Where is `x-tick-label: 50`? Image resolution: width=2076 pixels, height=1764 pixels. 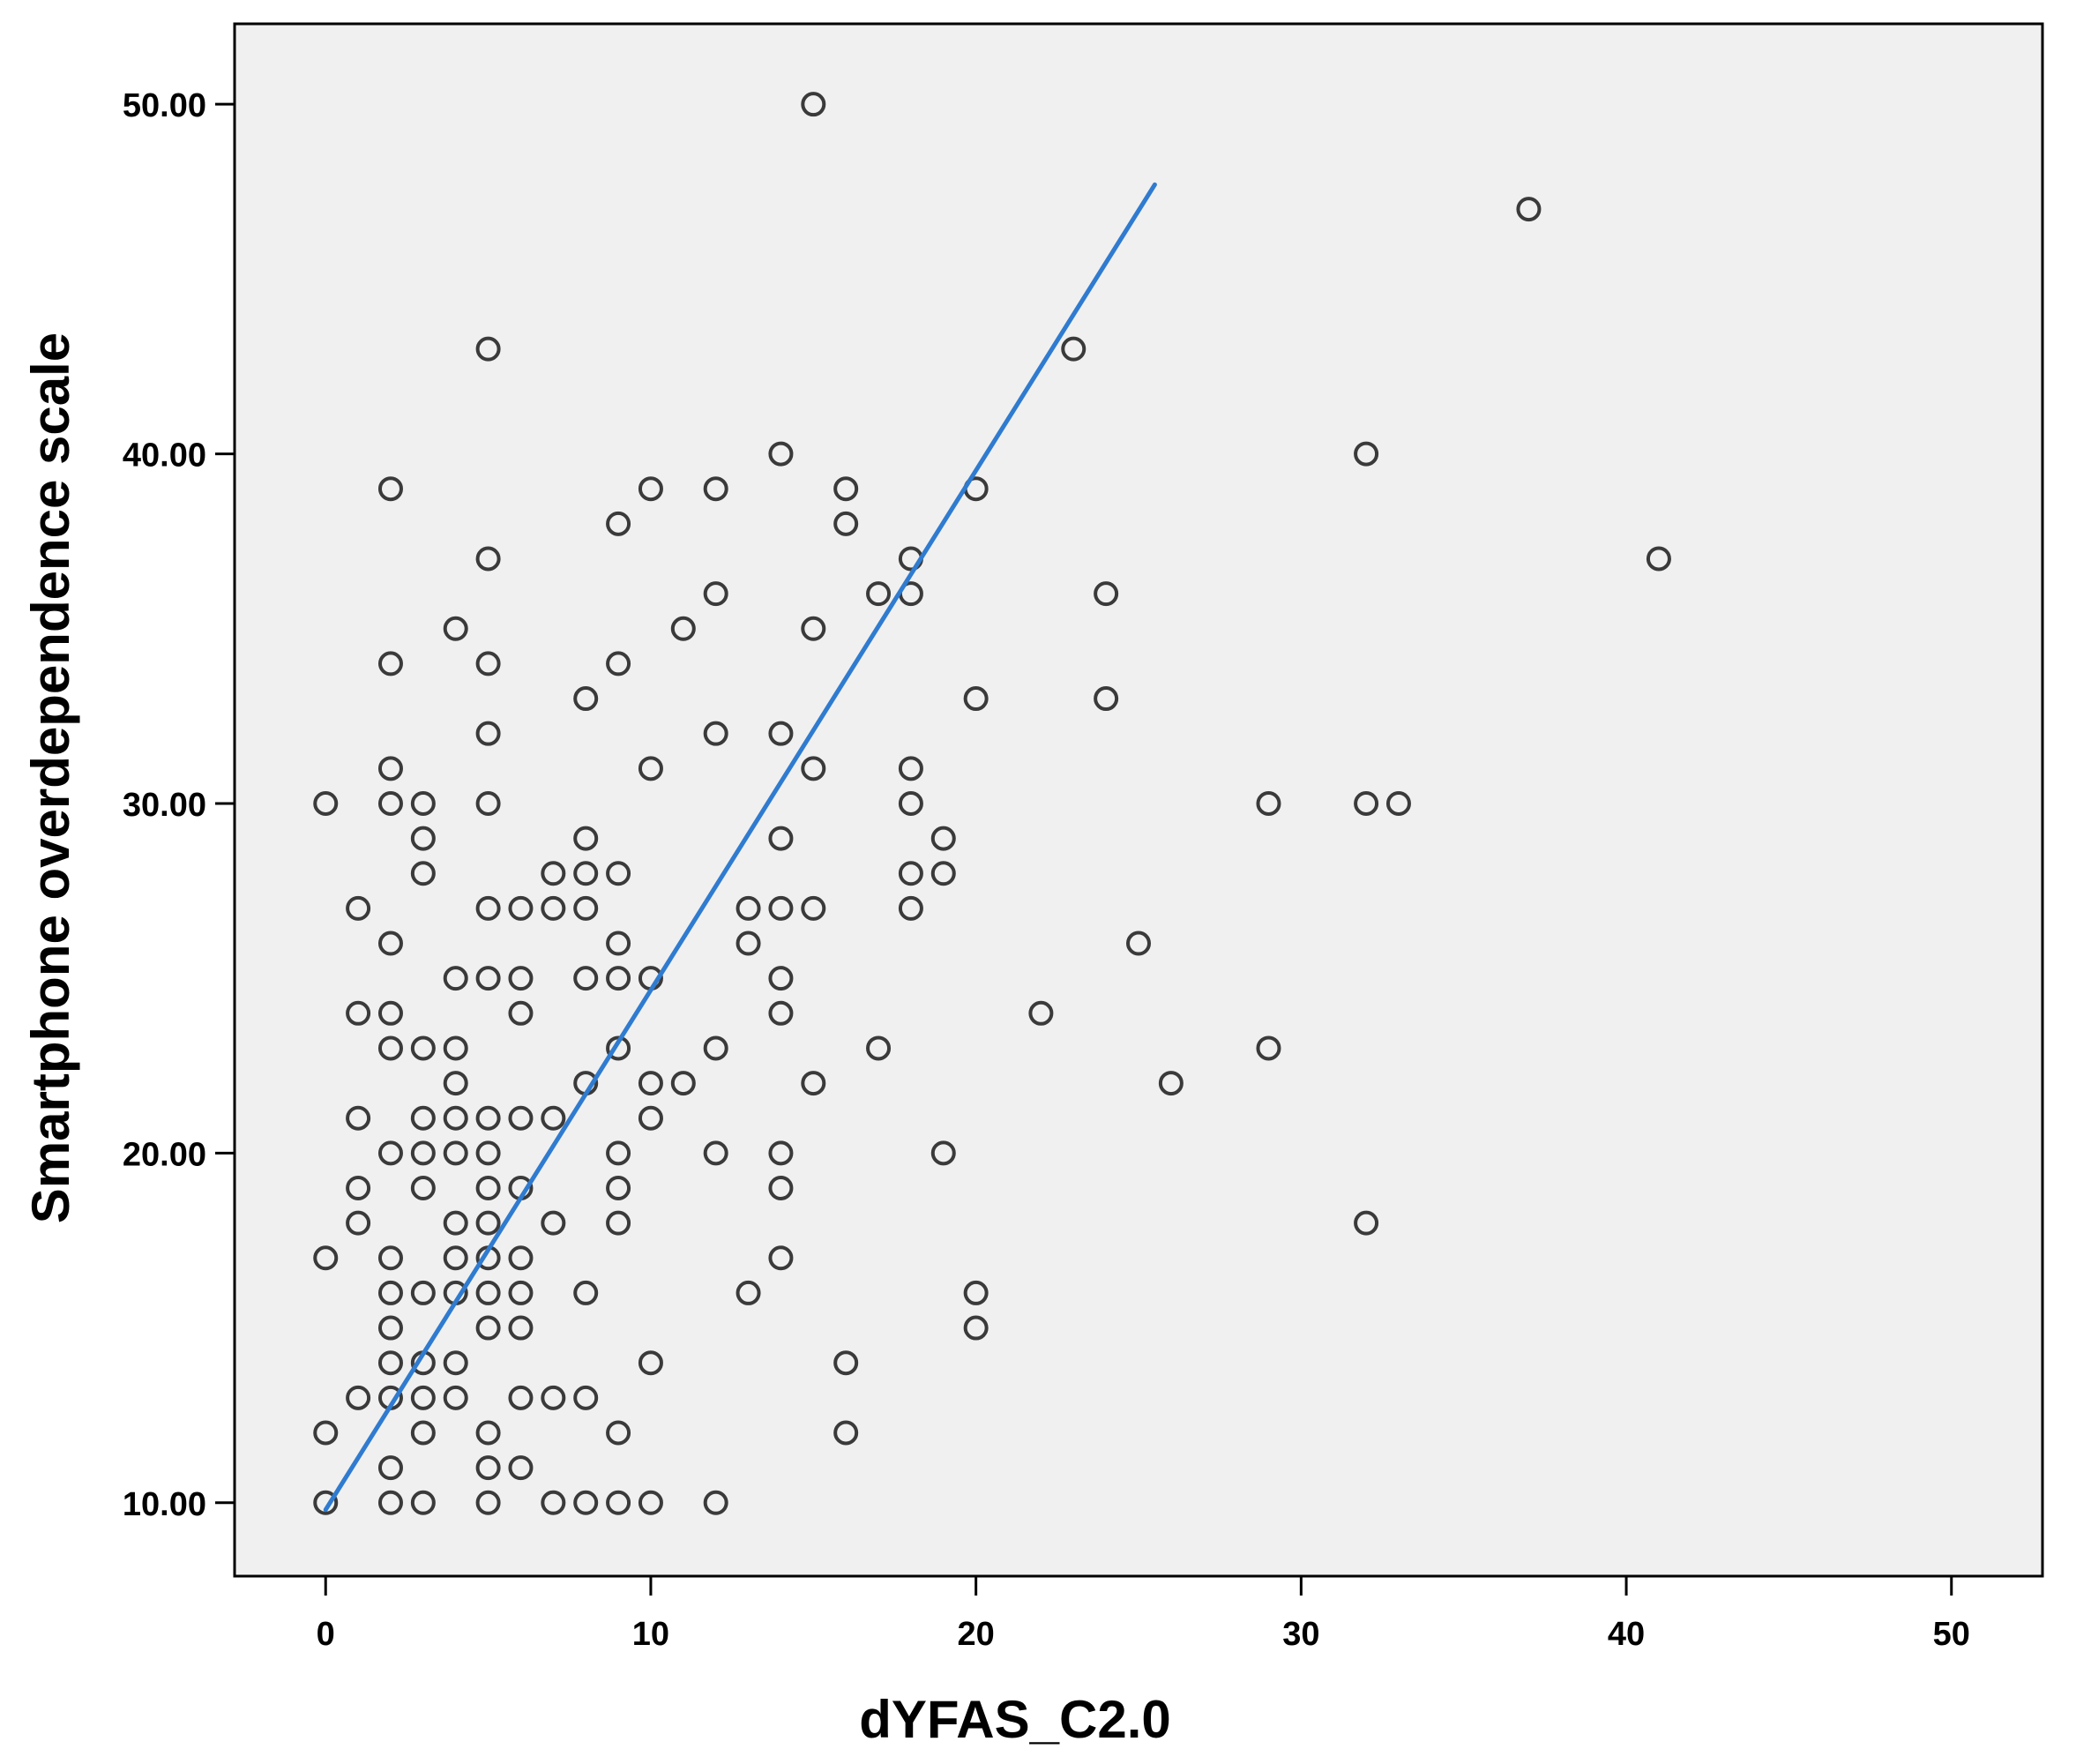
x-tick-label: 50 is located at coordinates (1952, 1634).